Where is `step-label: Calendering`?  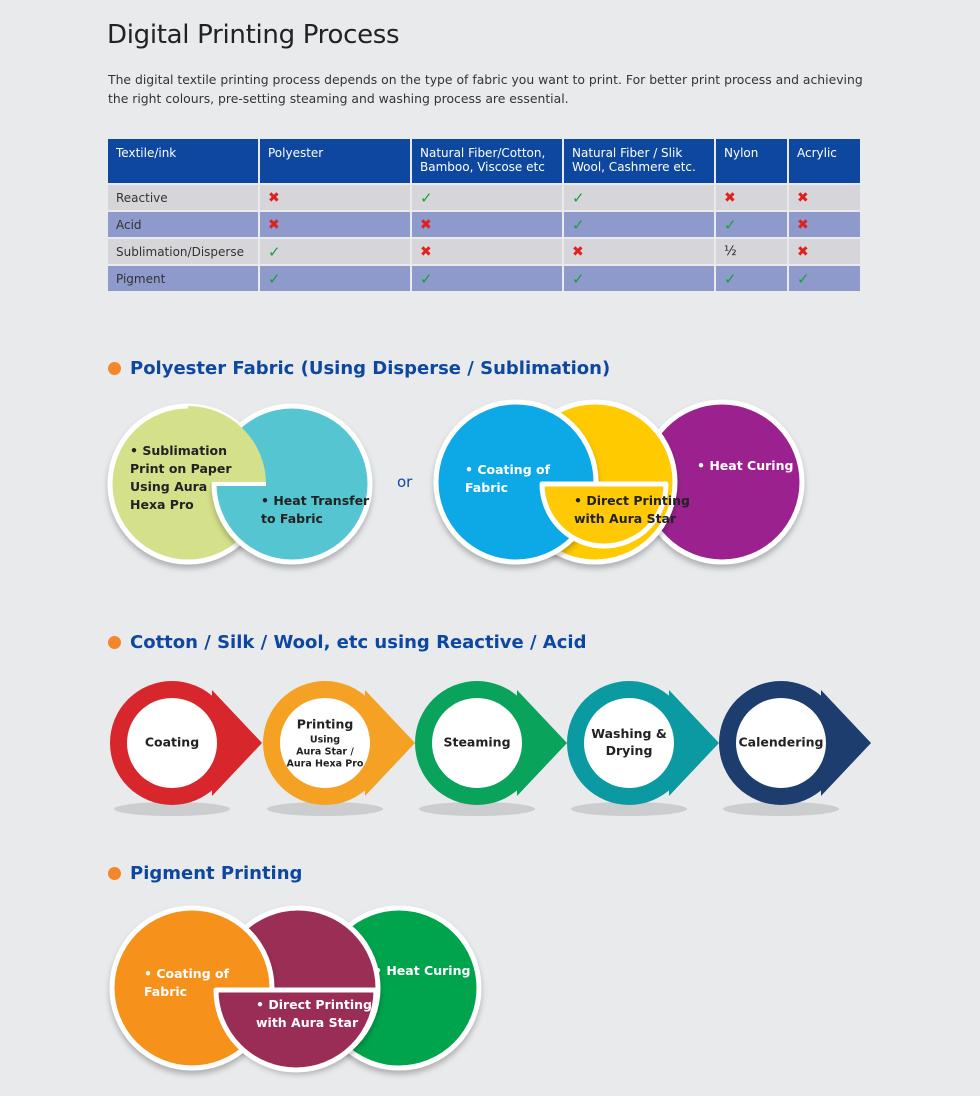 step-label: Calendering is located at coordinates (781, 742).